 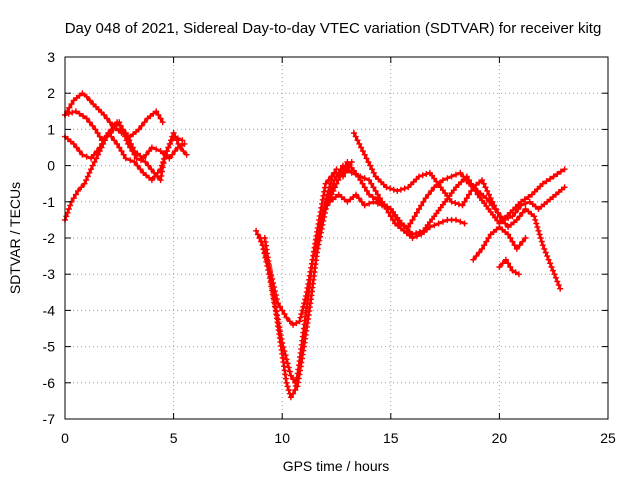 I want to click on x-tick-label: 20, so click(x=500, y=438).